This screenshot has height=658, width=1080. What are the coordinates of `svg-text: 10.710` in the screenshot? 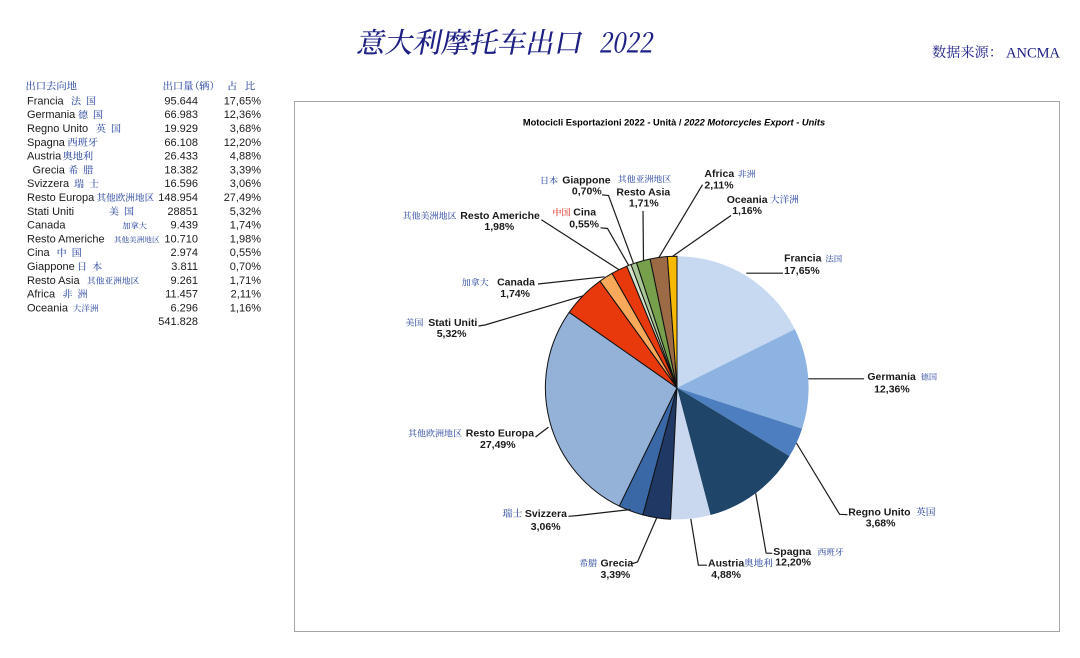 It's located at (181, 239).